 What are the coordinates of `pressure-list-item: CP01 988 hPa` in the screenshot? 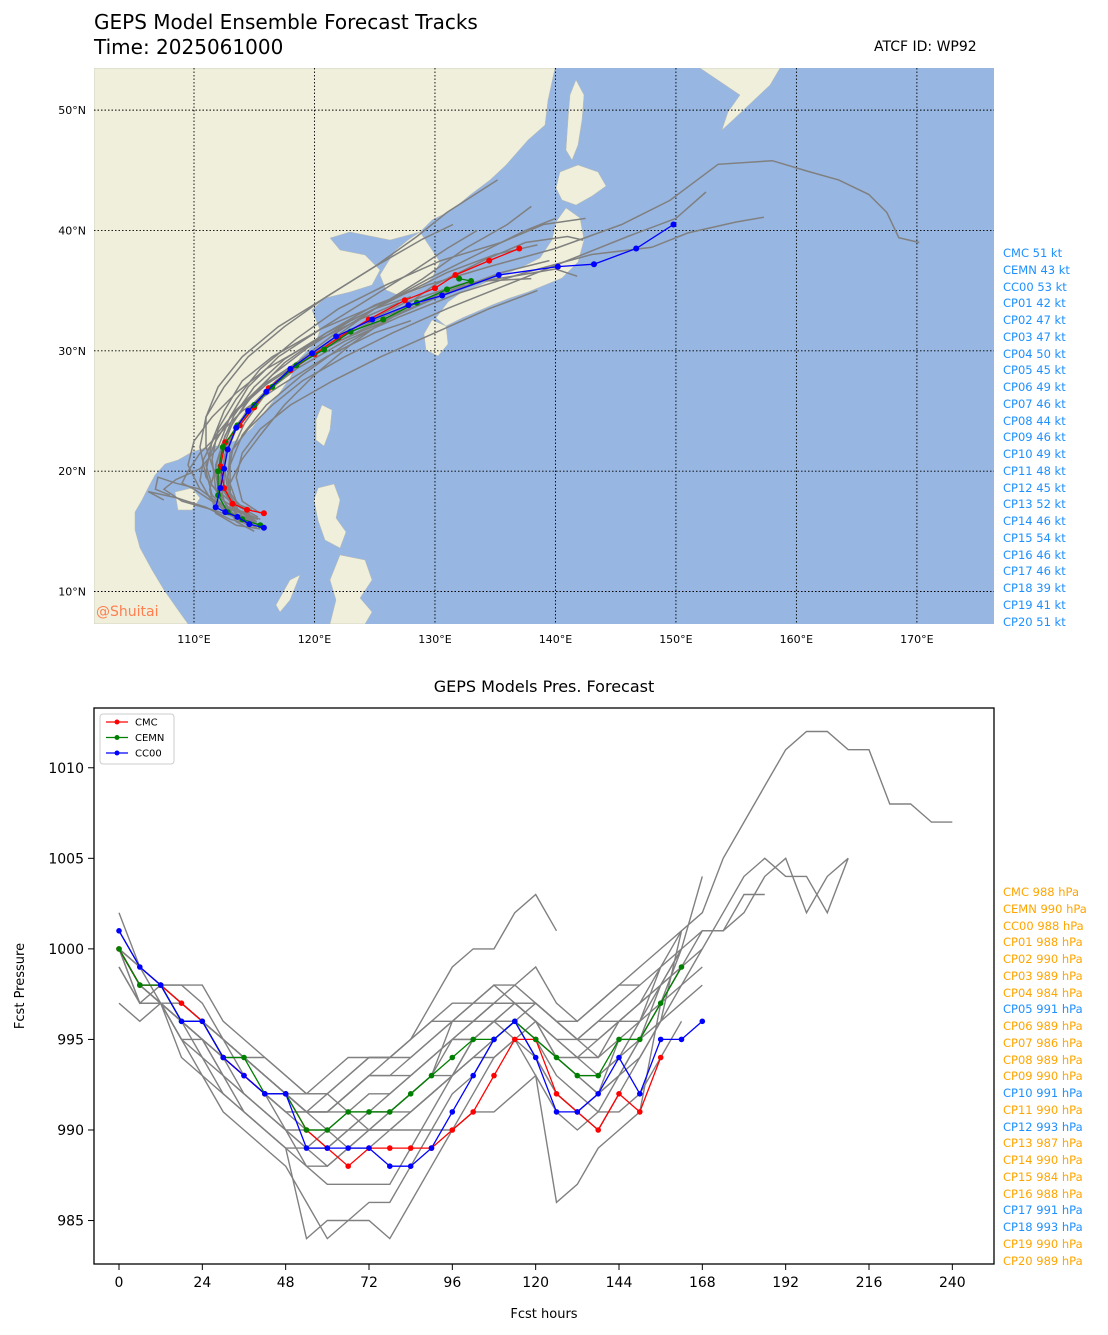 It's located at (1043, 942).